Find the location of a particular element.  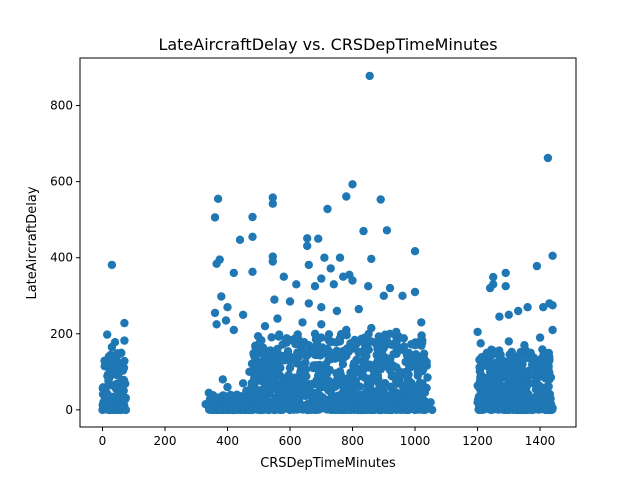

y-tick-label: 400 is located at coordinates (61, 258).